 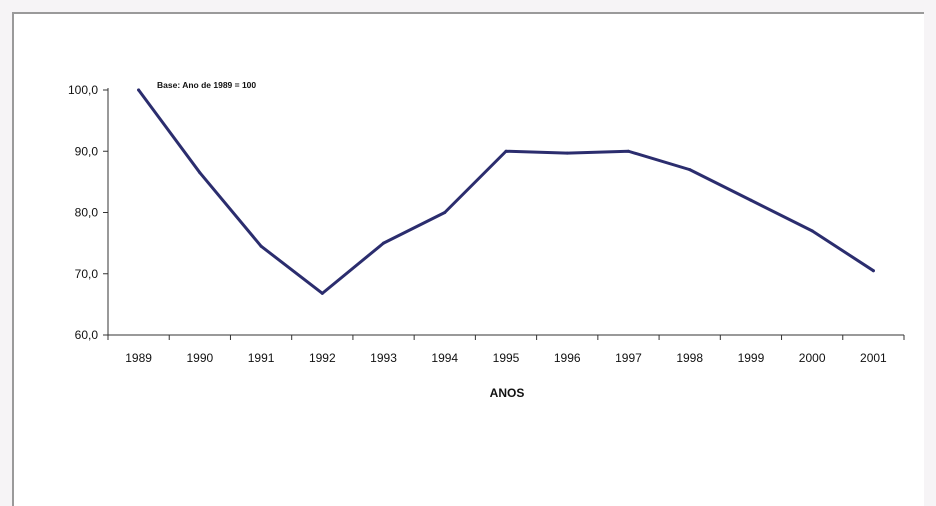 What do you see at coordinates (261, 358) in the screenshot?
I see `x-tick-label: 1991` at bounding box center [261, 358].